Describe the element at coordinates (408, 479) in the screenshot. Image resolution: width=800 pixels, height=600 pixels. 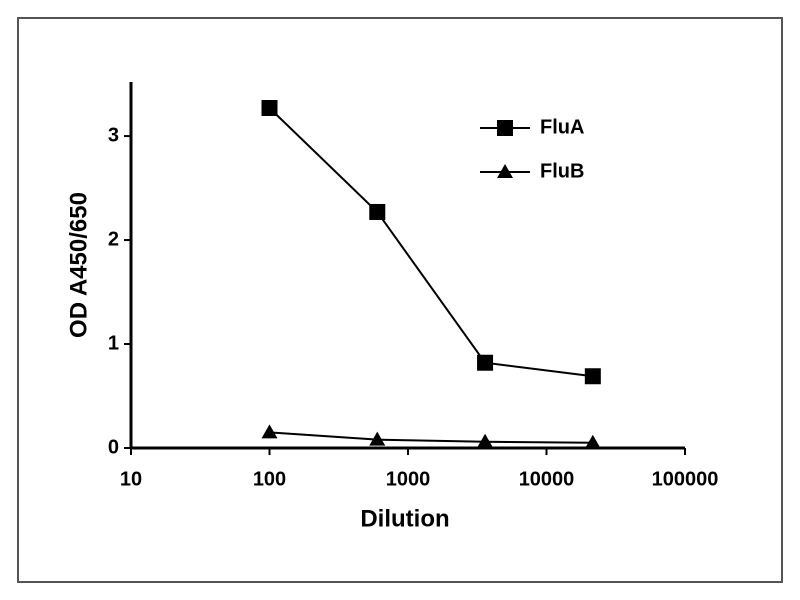
I see `x-tick-label: 1000` at that location.